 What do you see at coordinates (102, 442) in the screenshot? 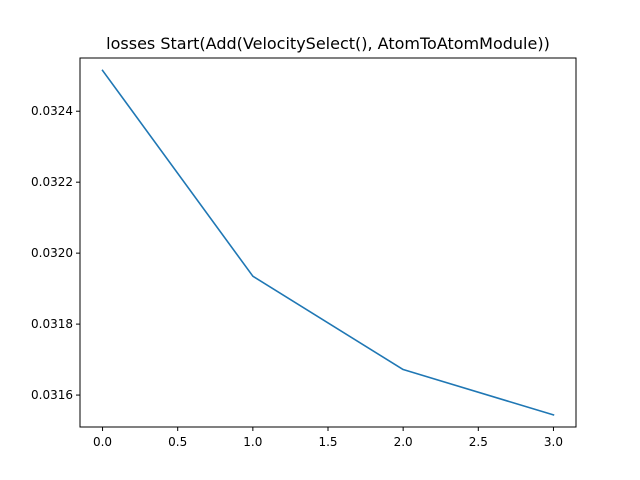
I see `x-tick-label: 0.0` at bounding box center [102, 442].